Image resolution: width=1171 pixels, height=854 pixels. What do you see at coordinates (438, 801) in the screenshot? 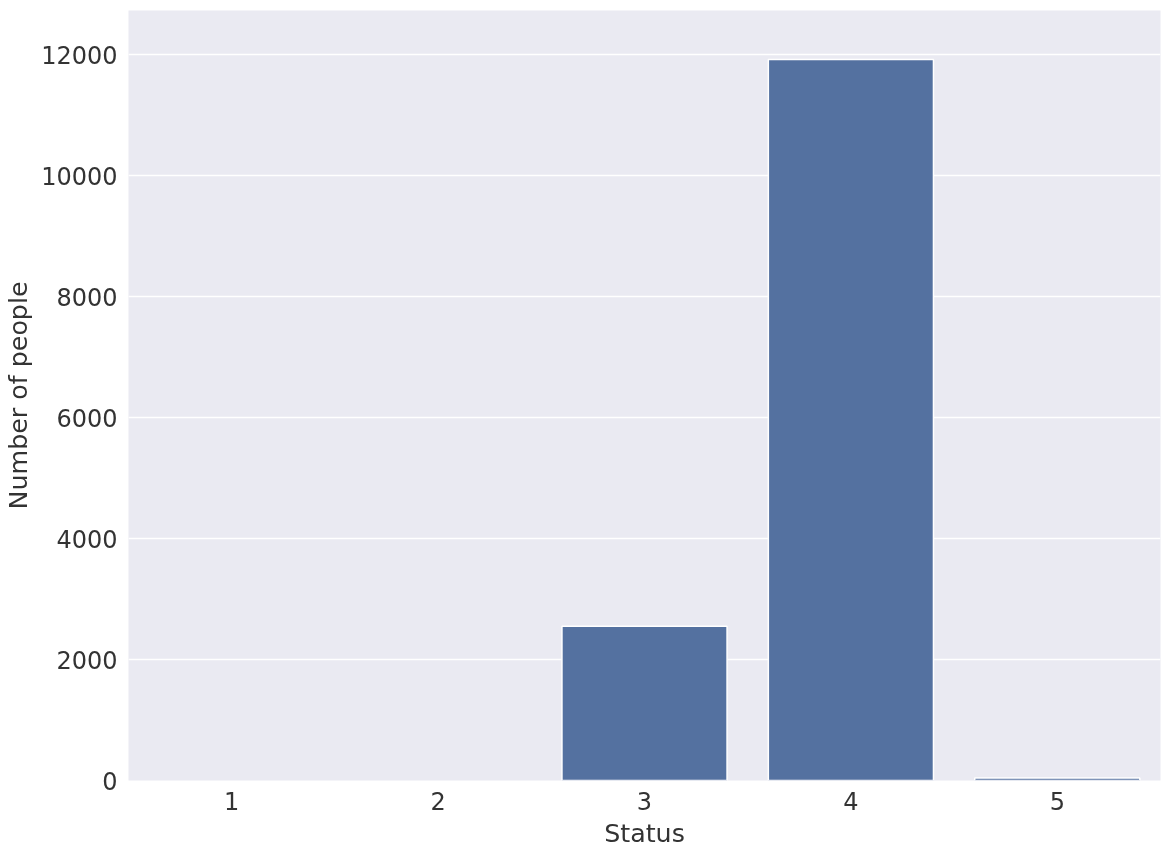
I see `x-tick-label: 2` at bounding box center [438, 801].